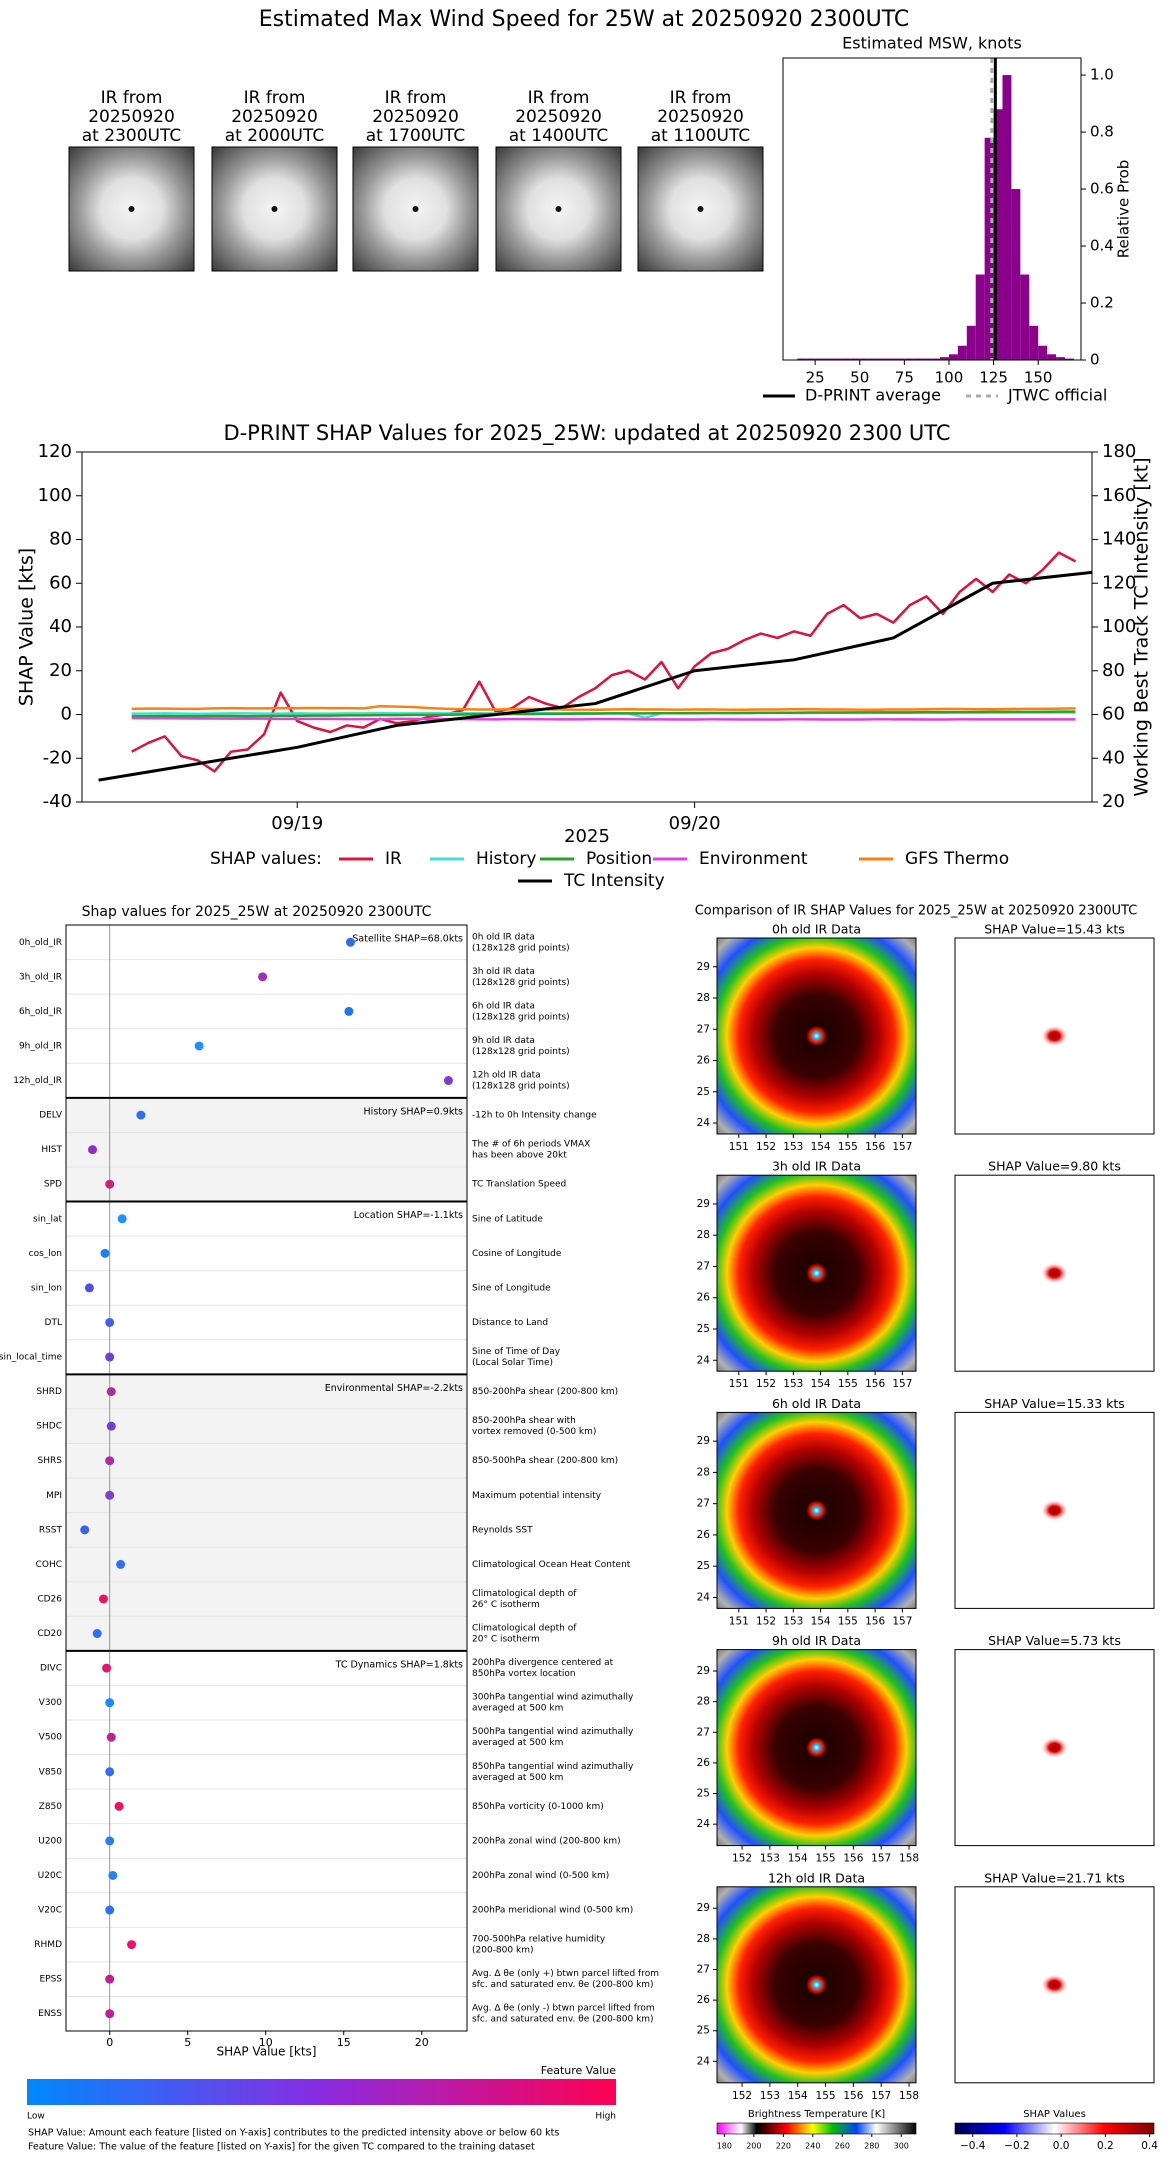  I want to click on colorbar-tick-label: 220, so click(783, 2146).